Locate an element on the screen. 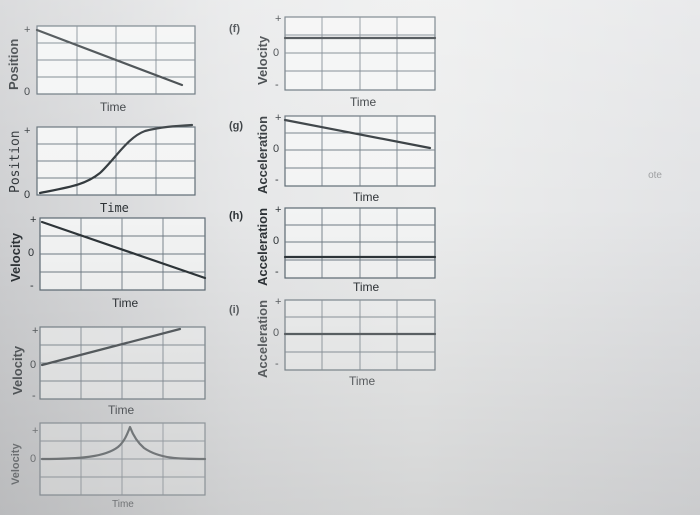  panel-e: + 0 Velocity Time is located at coordinates (107, 465).